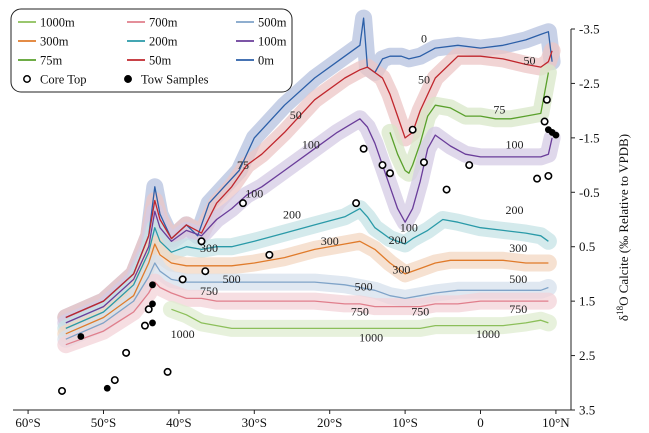 The width and height of the screenshot is (649, 433). I want to click on legend-label: Tow Samples, so click(175, 80).